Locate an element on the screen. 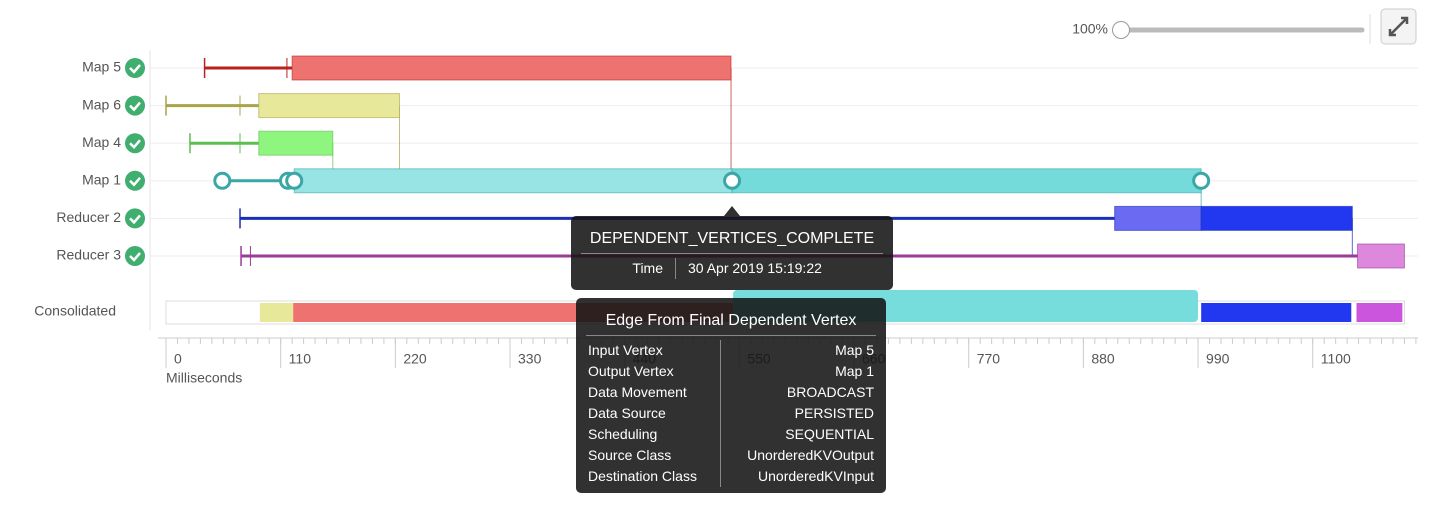  tick-label: 220 is located at coordinates (415, 359).